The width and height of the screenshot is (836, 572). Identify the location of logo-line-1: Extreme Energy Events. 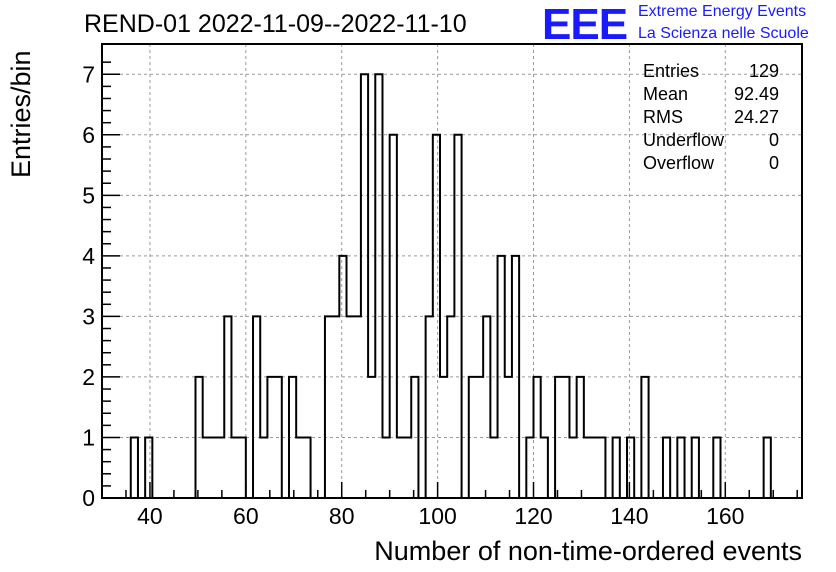
(722, 11).